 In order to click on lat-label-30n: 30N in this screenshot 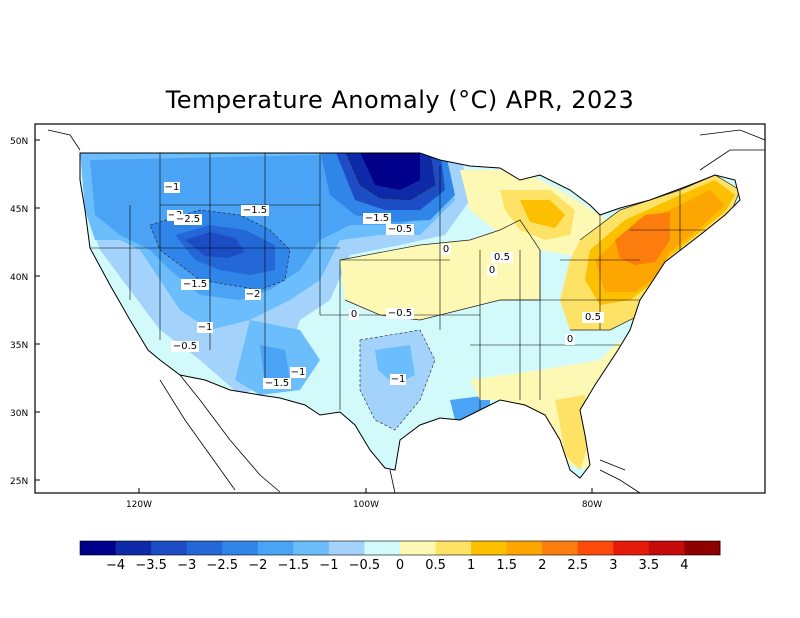, I will do `click(19, 414)`.